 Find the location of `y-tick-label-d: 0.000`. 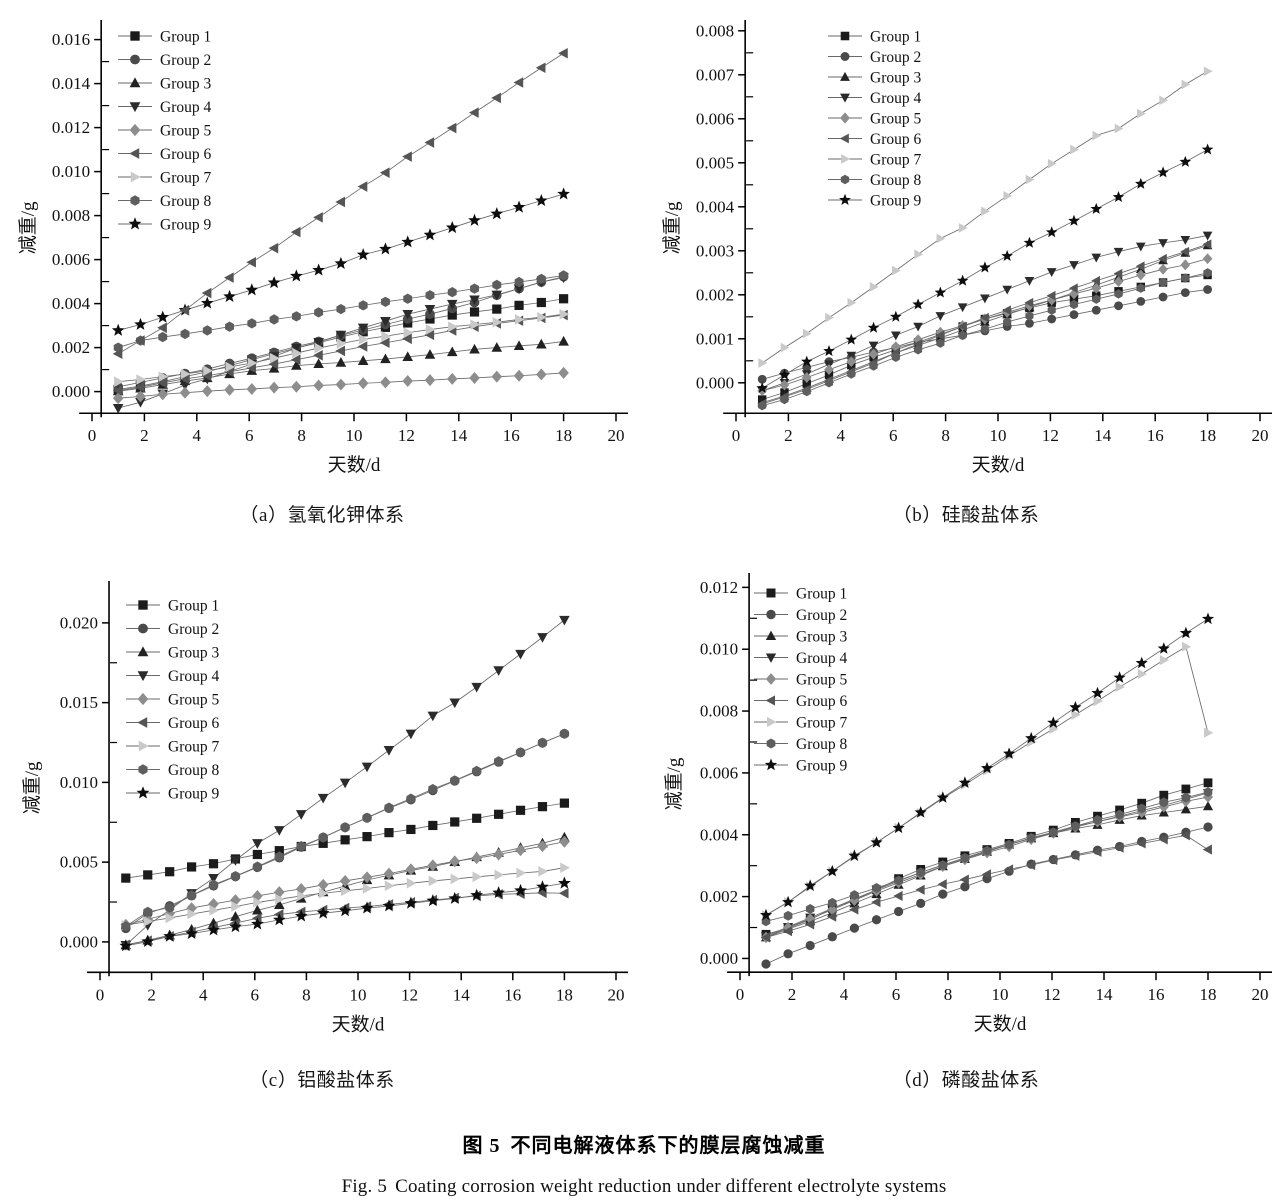

y-tick-label-d: 0.000 is located at coordinates (719, 958).